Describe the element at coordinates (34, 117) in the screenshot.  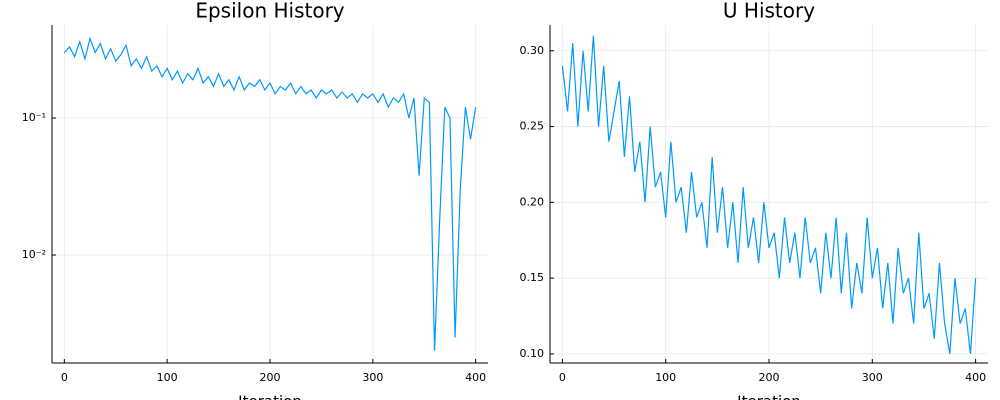
I see `y-tick-label: 10⁻¹` at that location.